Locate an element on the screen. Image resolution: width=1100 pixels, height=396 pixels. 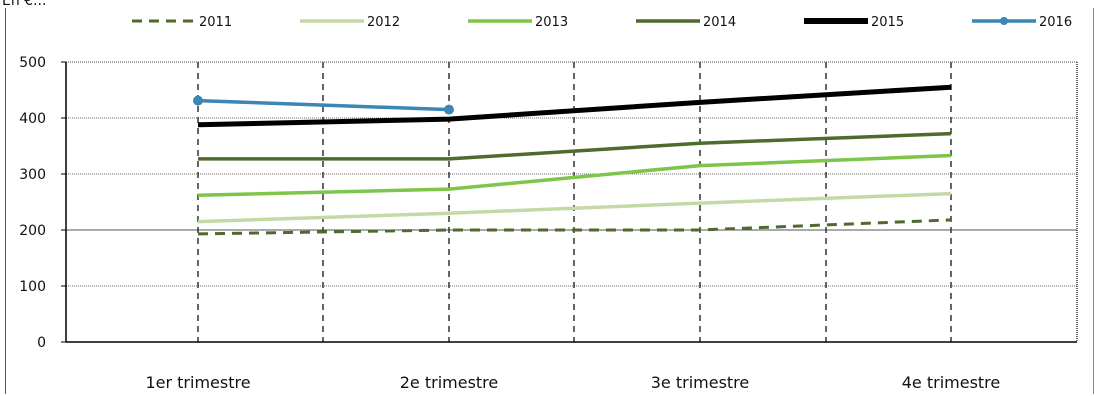
series-line-2014 is located at coordinates (575, 146).